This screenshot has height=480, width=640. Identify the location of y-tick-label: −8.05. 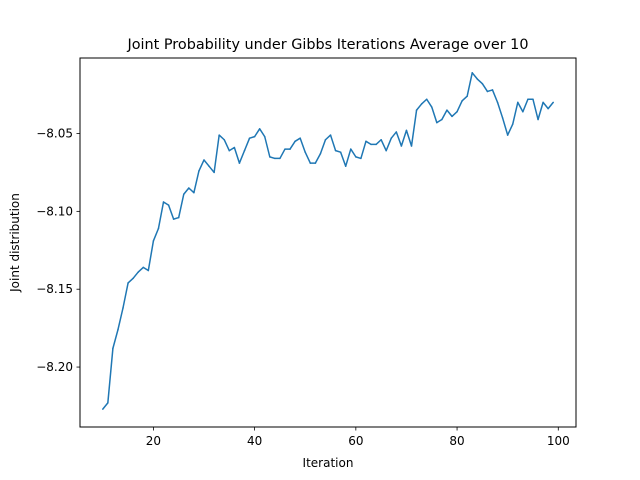
(54, 134).